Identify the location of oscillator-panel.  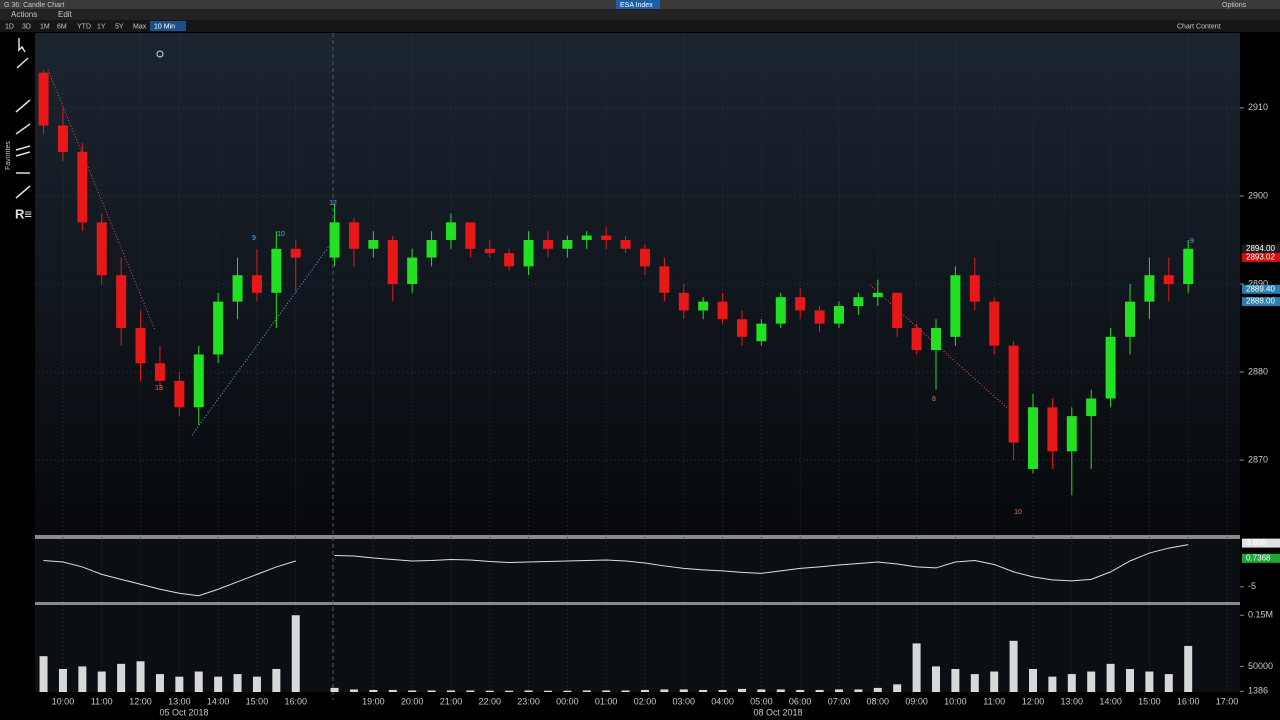
(637, 570).